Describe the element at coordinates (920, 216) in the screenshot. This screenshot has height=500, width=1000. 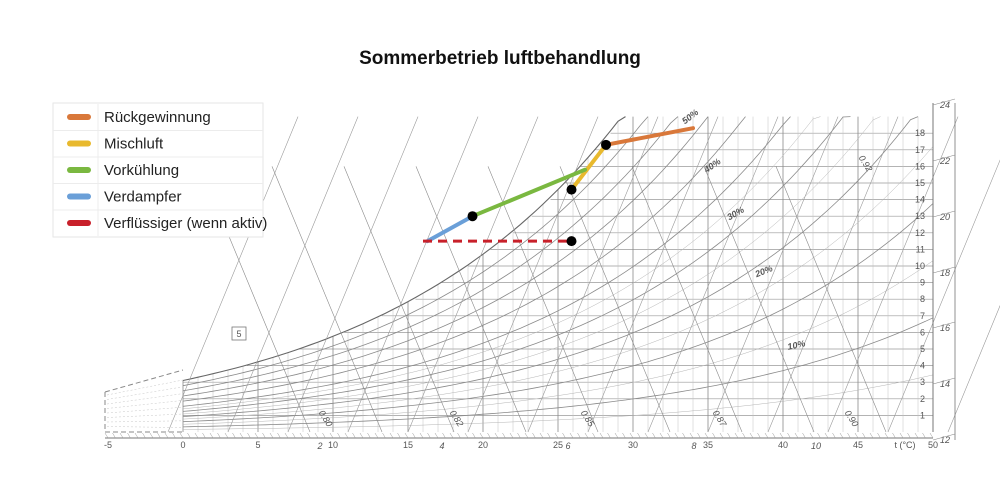
I see `y-right-tick-label: 13` at that location.